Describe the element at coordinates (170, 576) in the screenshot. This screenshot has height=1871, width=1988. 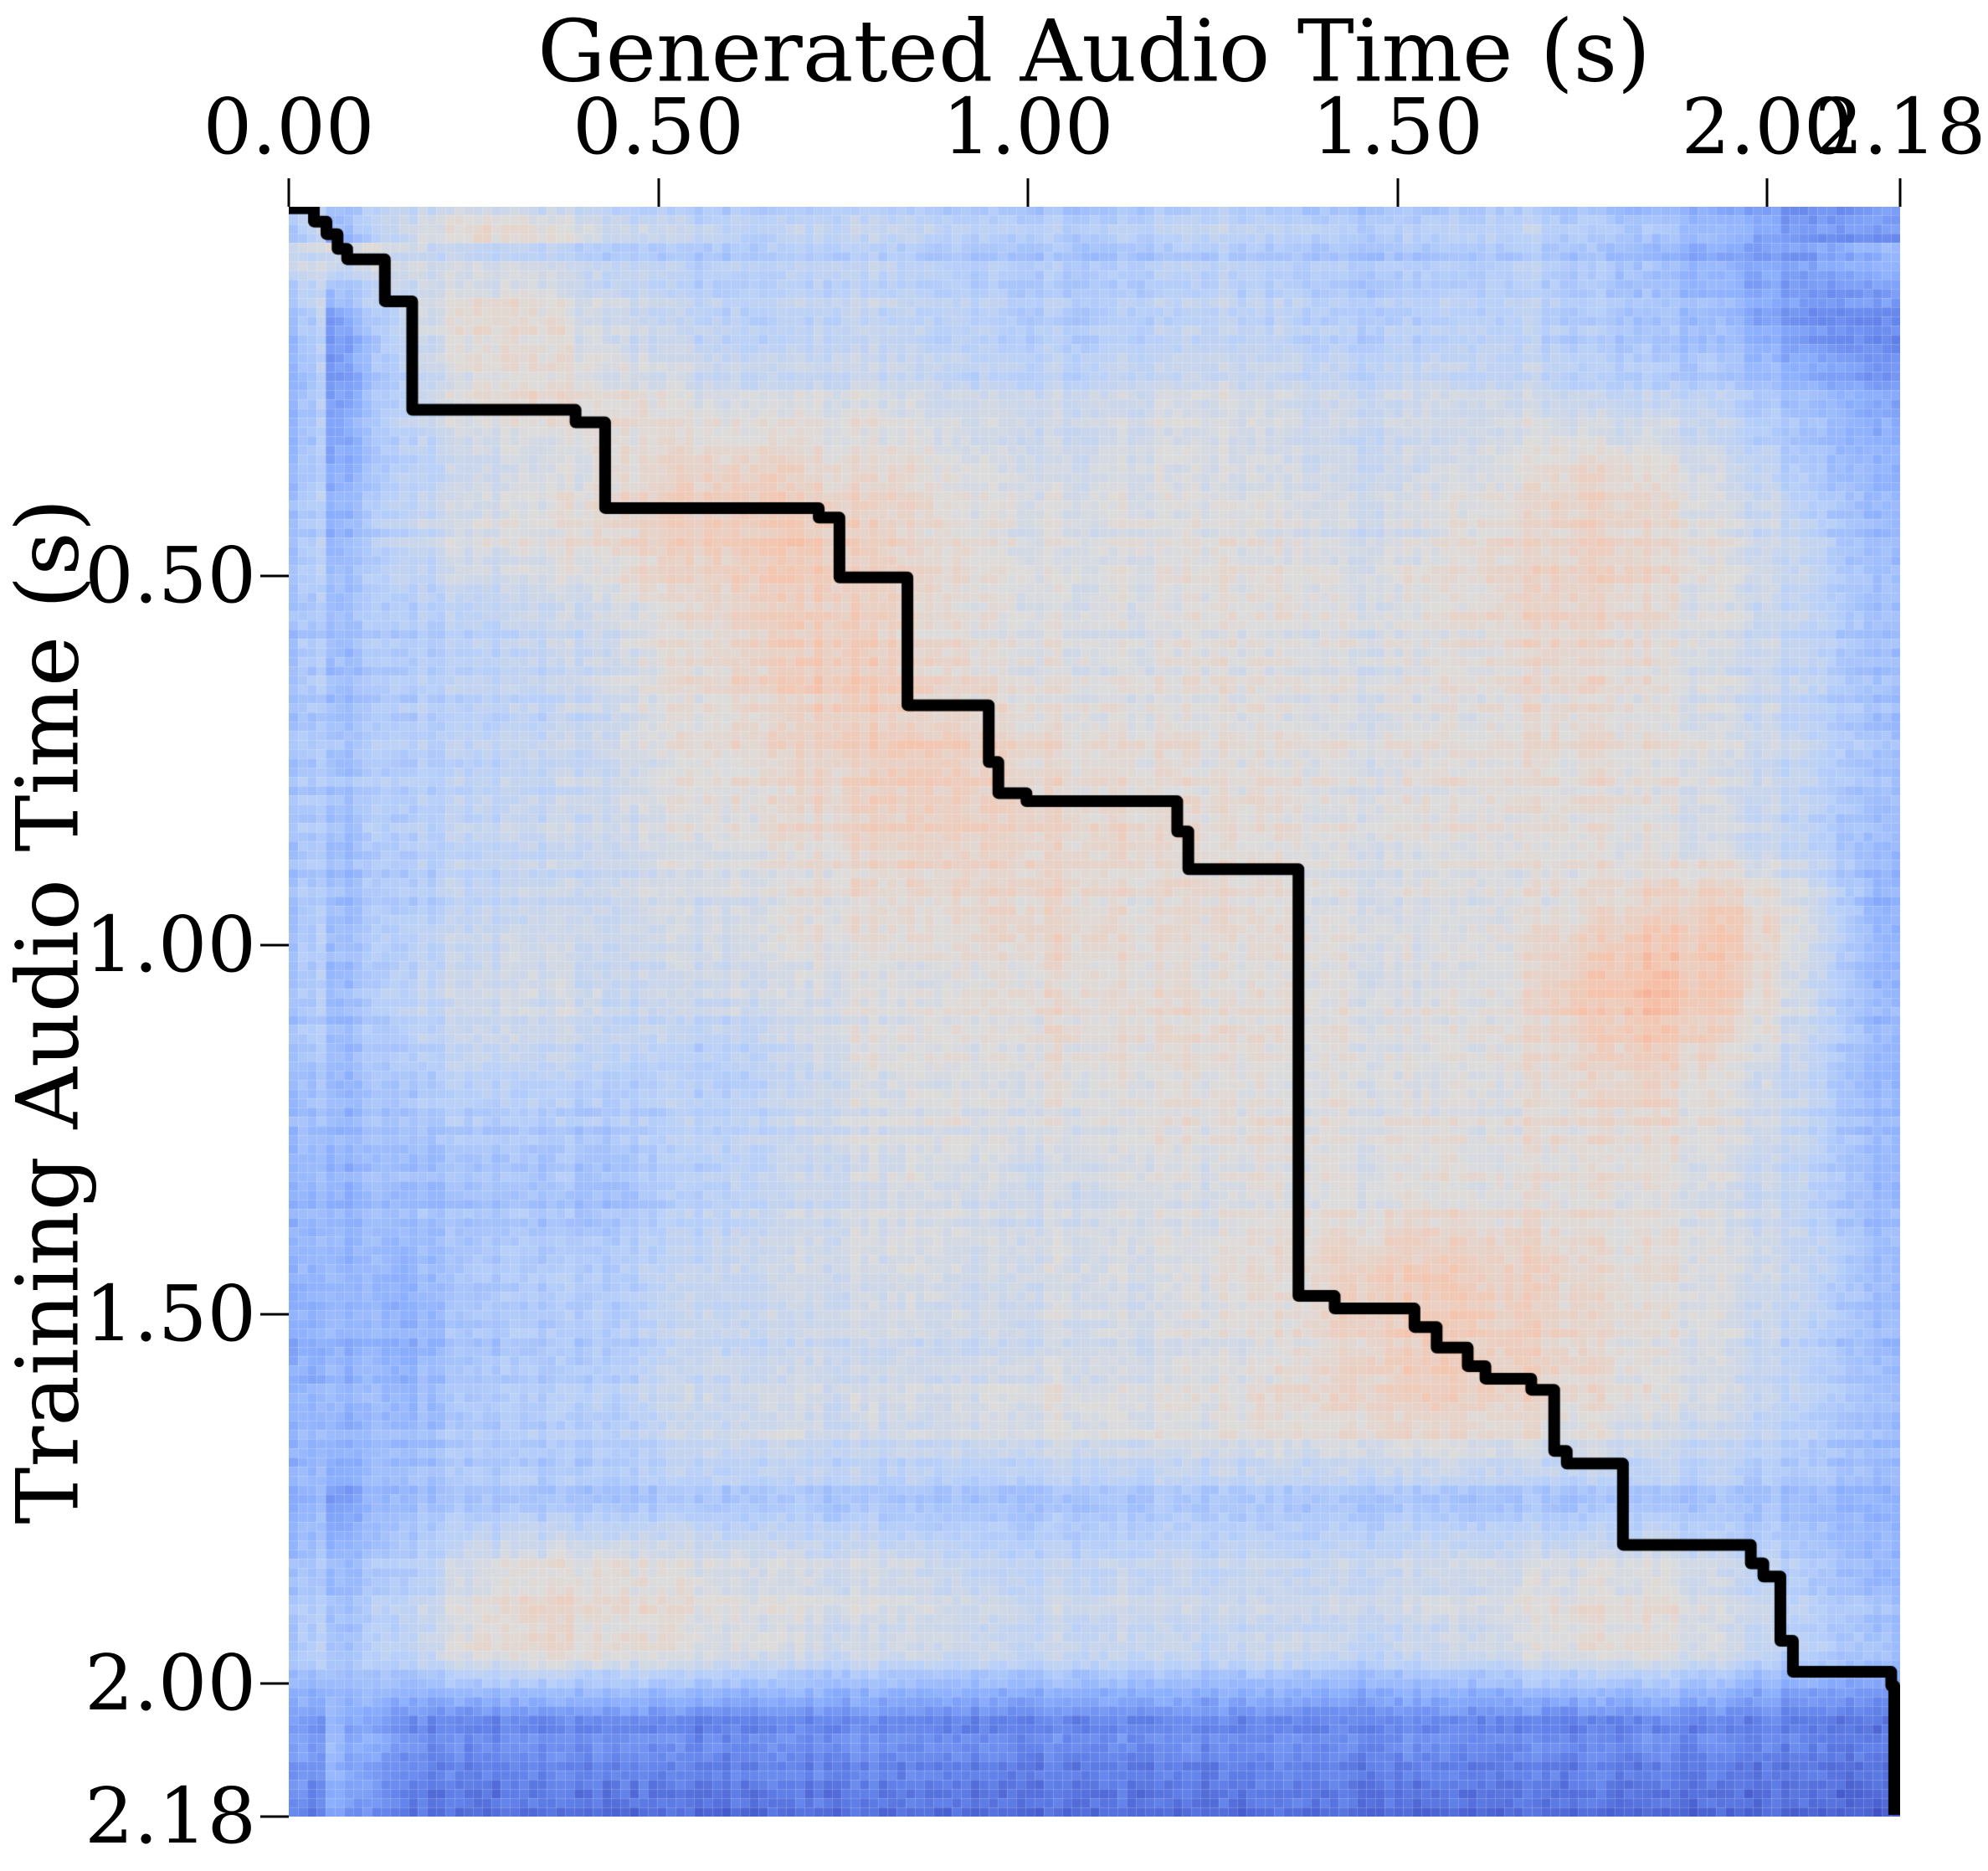
I see `y-tick-label: 0.50` at that location.